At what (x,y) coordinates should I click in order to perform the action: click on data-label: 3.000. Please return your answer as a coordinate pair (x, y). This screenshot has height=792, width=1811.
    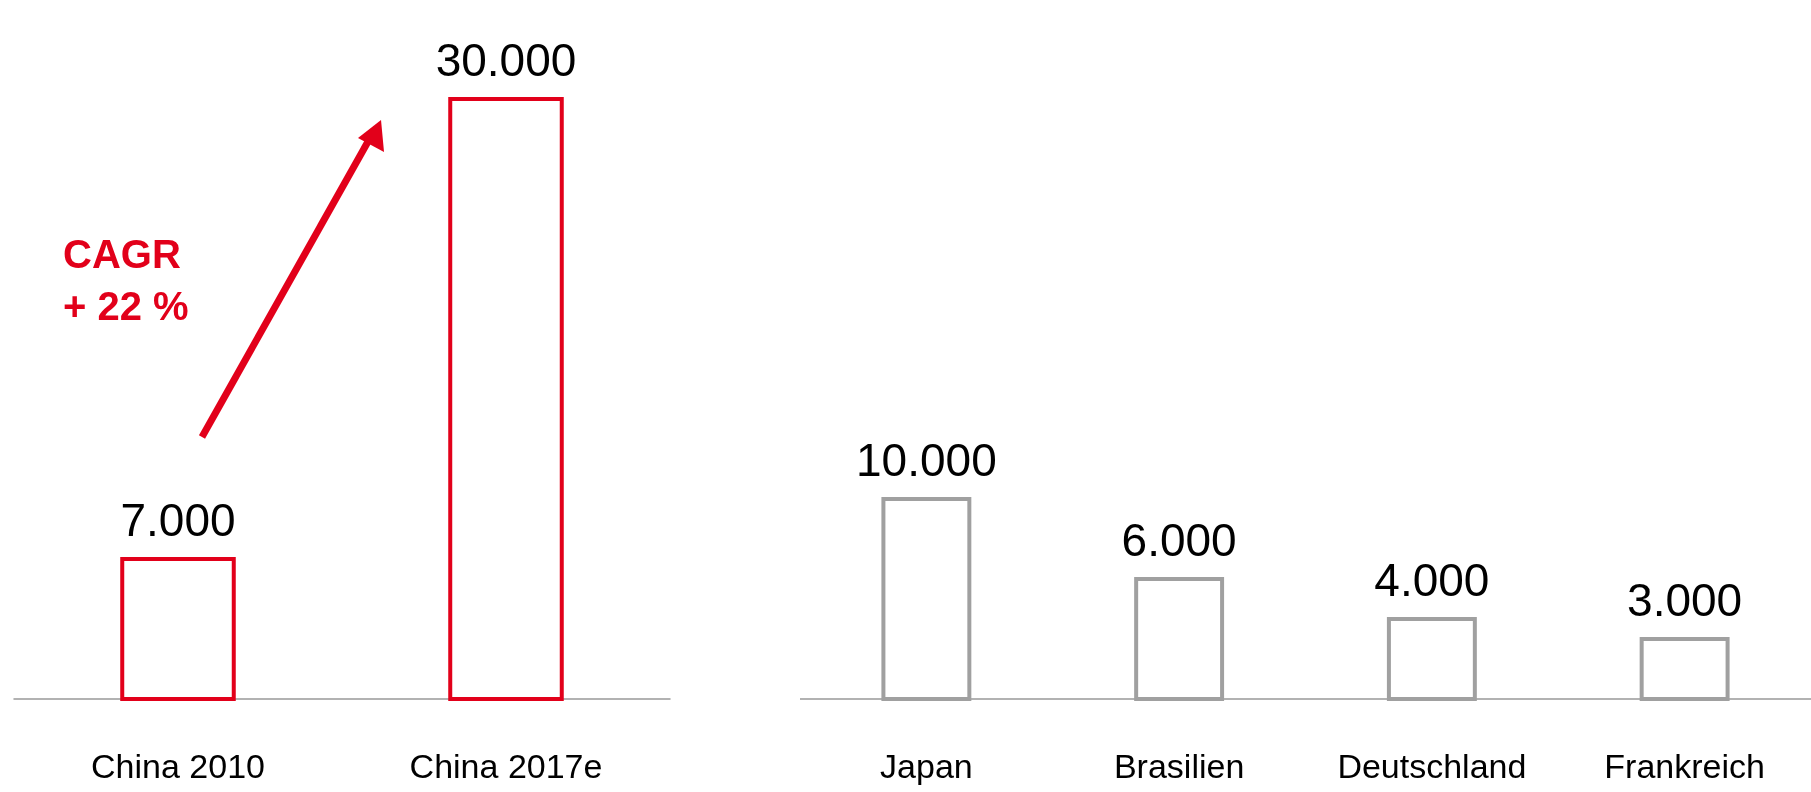
    Looking at the image, I should click on (1685, 600).